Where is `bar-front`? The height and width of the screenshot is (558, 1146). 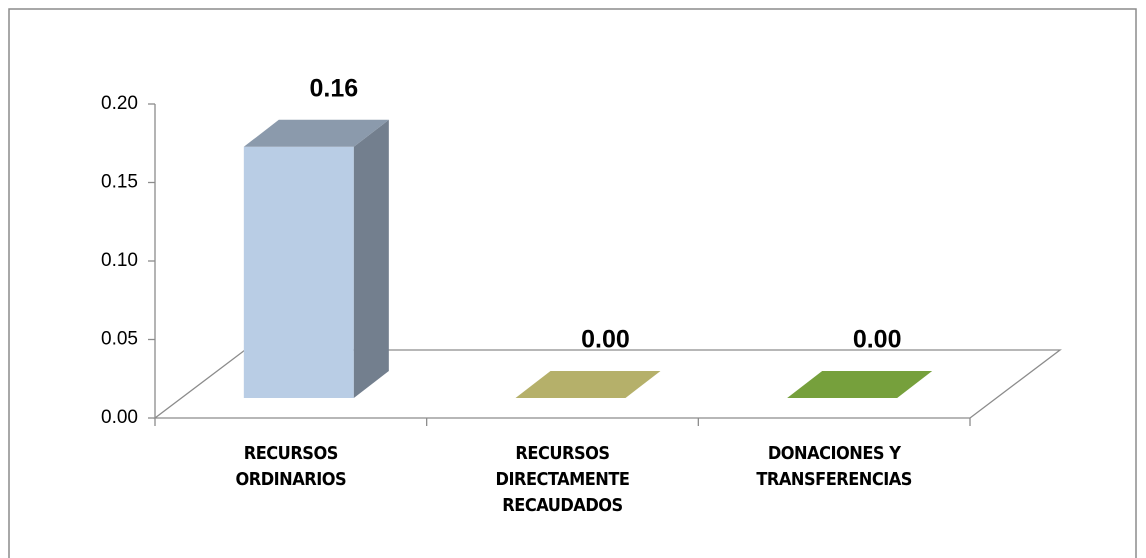 bar-front is located at coordinates (298, 272).